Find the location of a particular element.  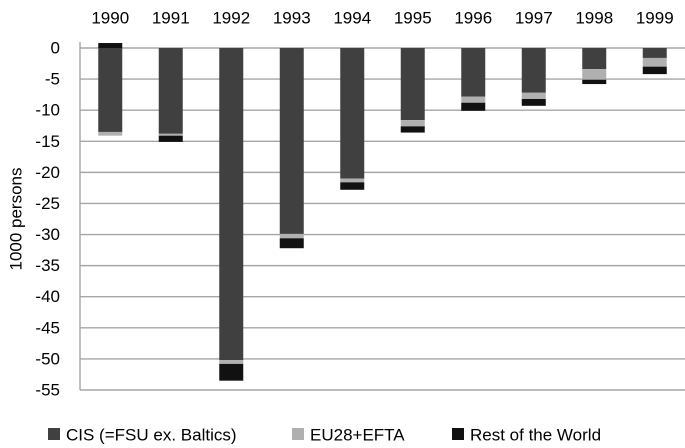

x-tick-label: 1991 is located at coordinates (171, 18).